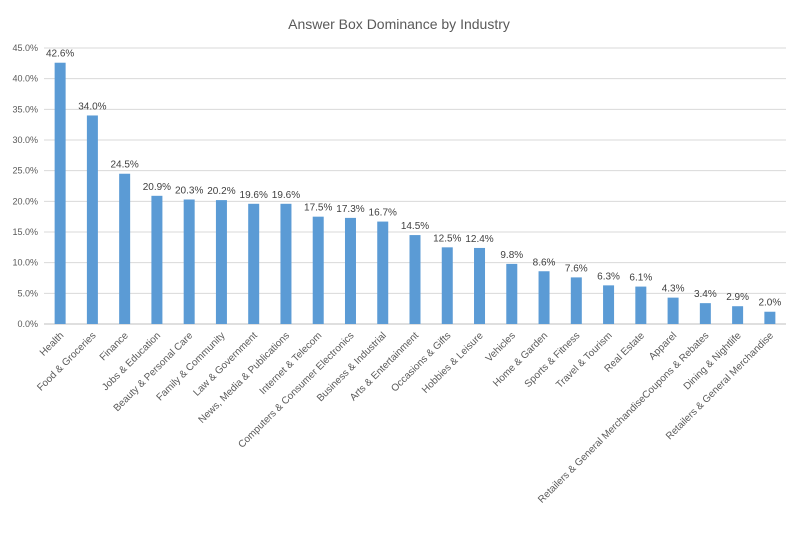 Image resolution: width=798 pixels, height=536 pixels. What do you see at coordinates (318, 208) in the screenshot?
I see `data-label: 17.5%` at bounding box center [318, 208].